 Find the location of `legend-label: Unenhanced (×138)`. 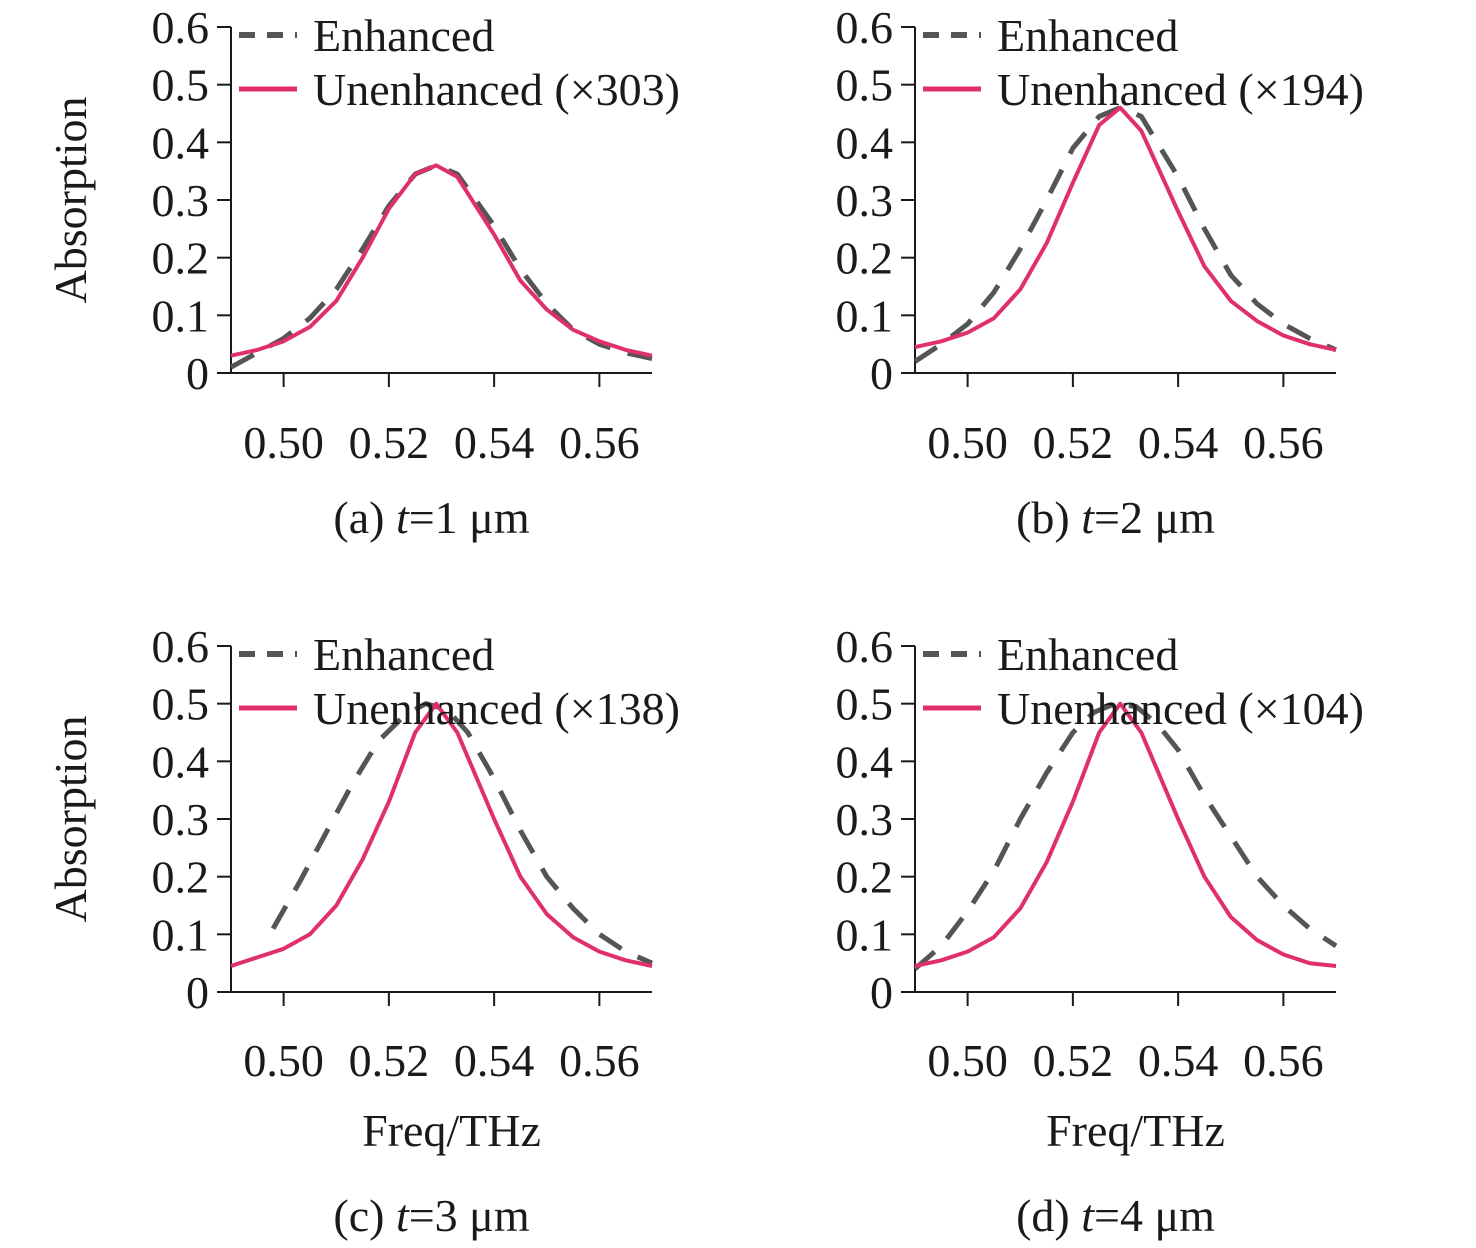

legend-label: Unenhanced (×138) is located at coordinates (496, 708).